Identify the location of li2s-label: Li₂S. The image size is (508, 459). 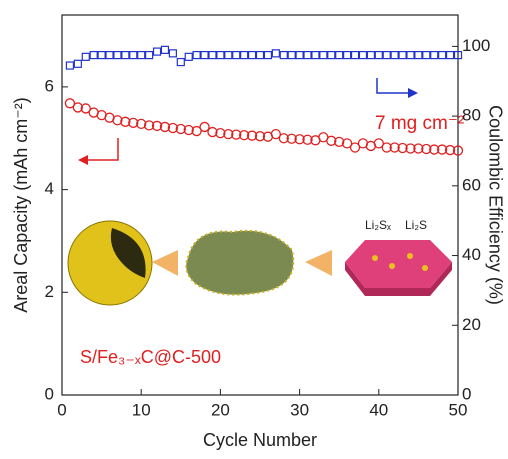
(416, 225).